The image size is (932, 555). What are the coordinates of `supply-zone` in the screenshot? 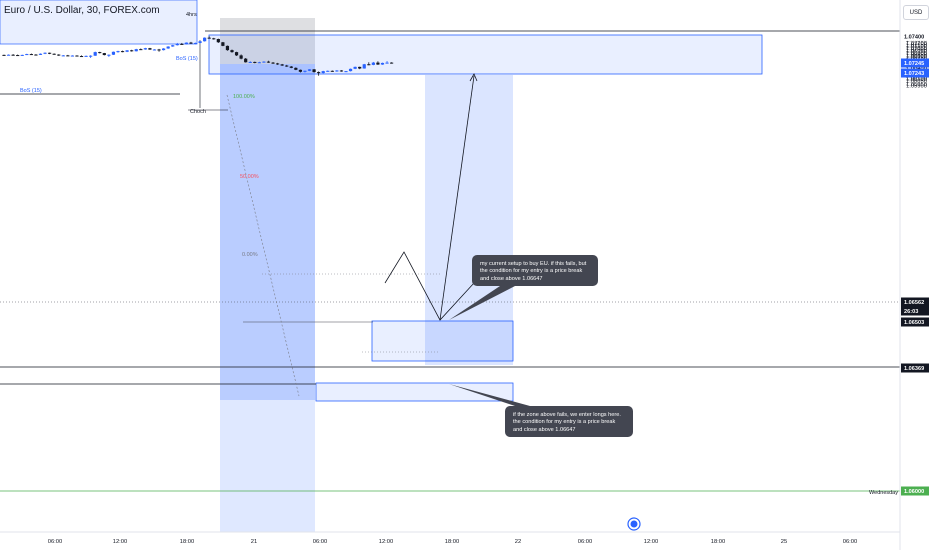 It's located at (485, 54).